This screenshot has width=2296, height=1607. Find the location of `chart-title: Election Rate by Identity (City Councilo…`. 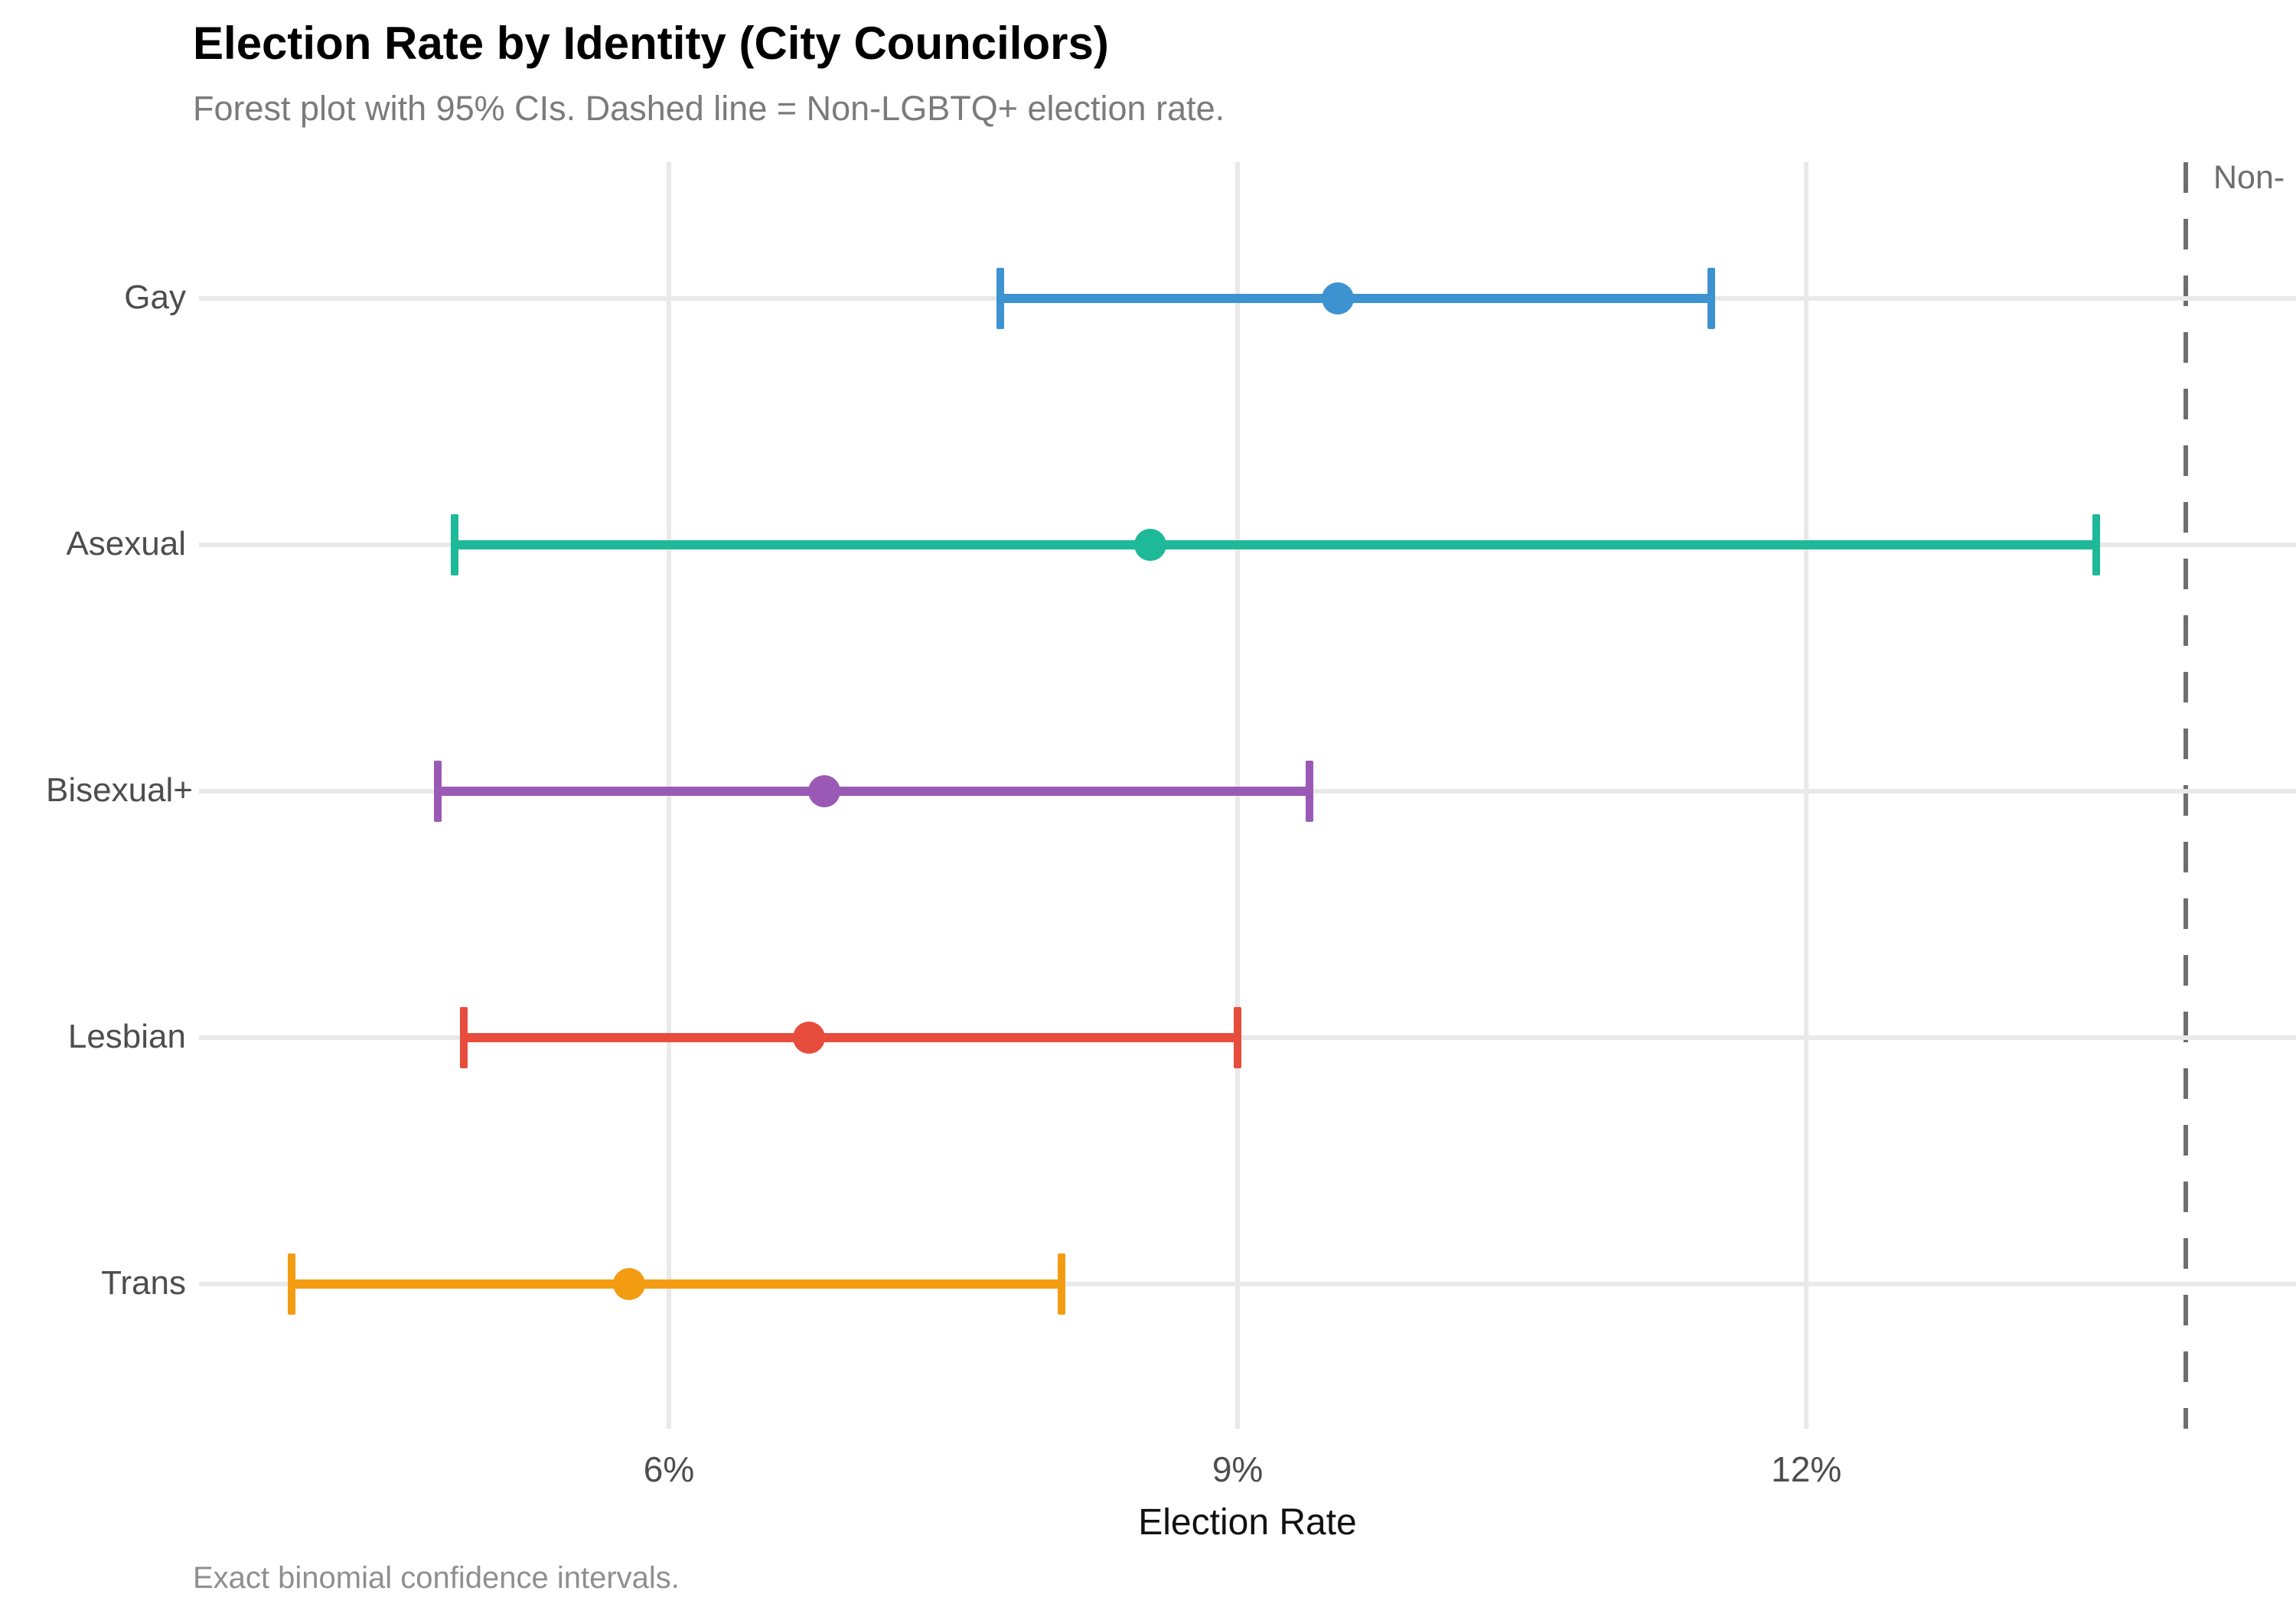

chart-title: Election Rate by Identity (City Councilo… is located at coordinates (651, 43).